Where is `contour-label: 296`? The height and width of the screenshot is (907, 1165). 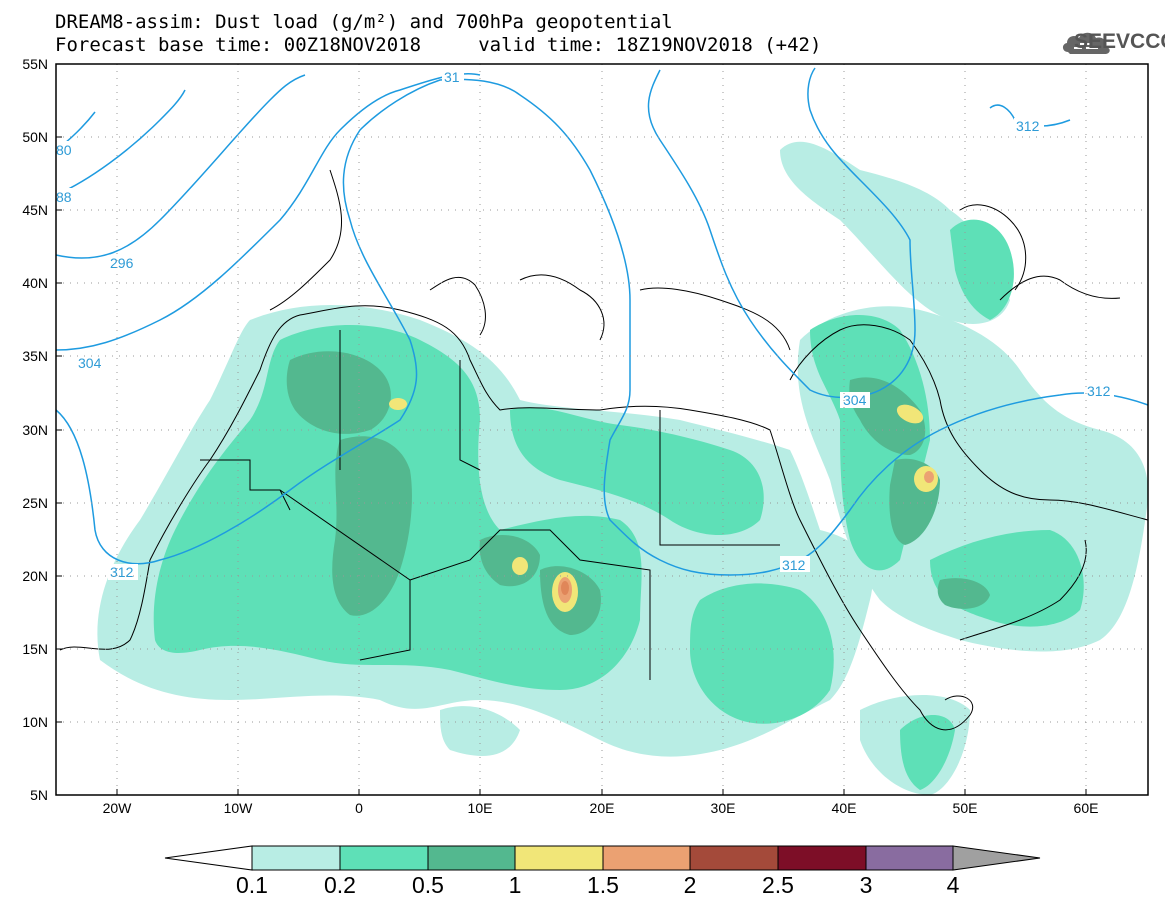 contour-label: 296 is located at coordinates (122, 263).